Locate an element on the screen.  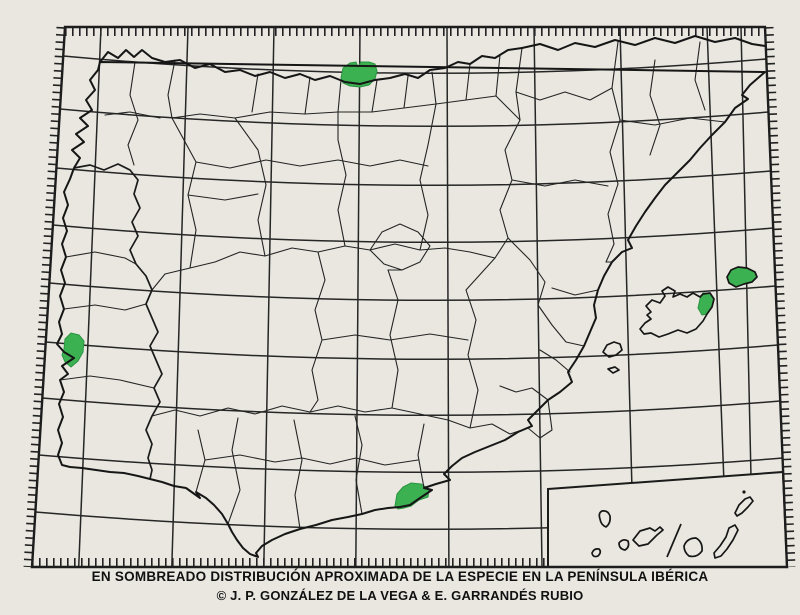
inset-frame is located at coordinates (668, 519).